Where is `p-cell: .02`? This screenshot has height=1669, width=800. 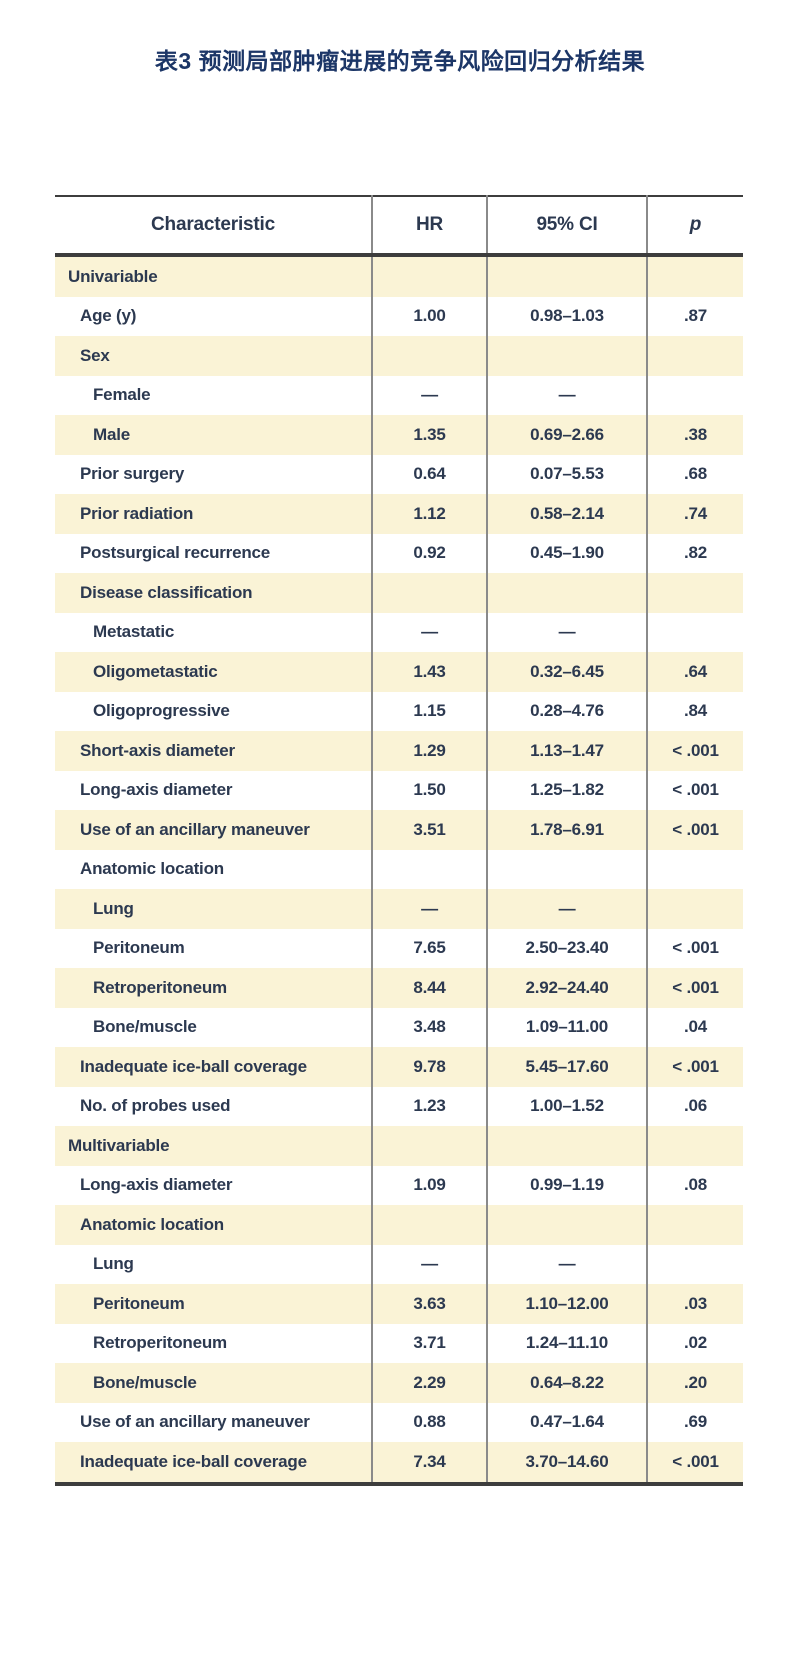 p-cell: .02 is located at coordinates (694, 1343).